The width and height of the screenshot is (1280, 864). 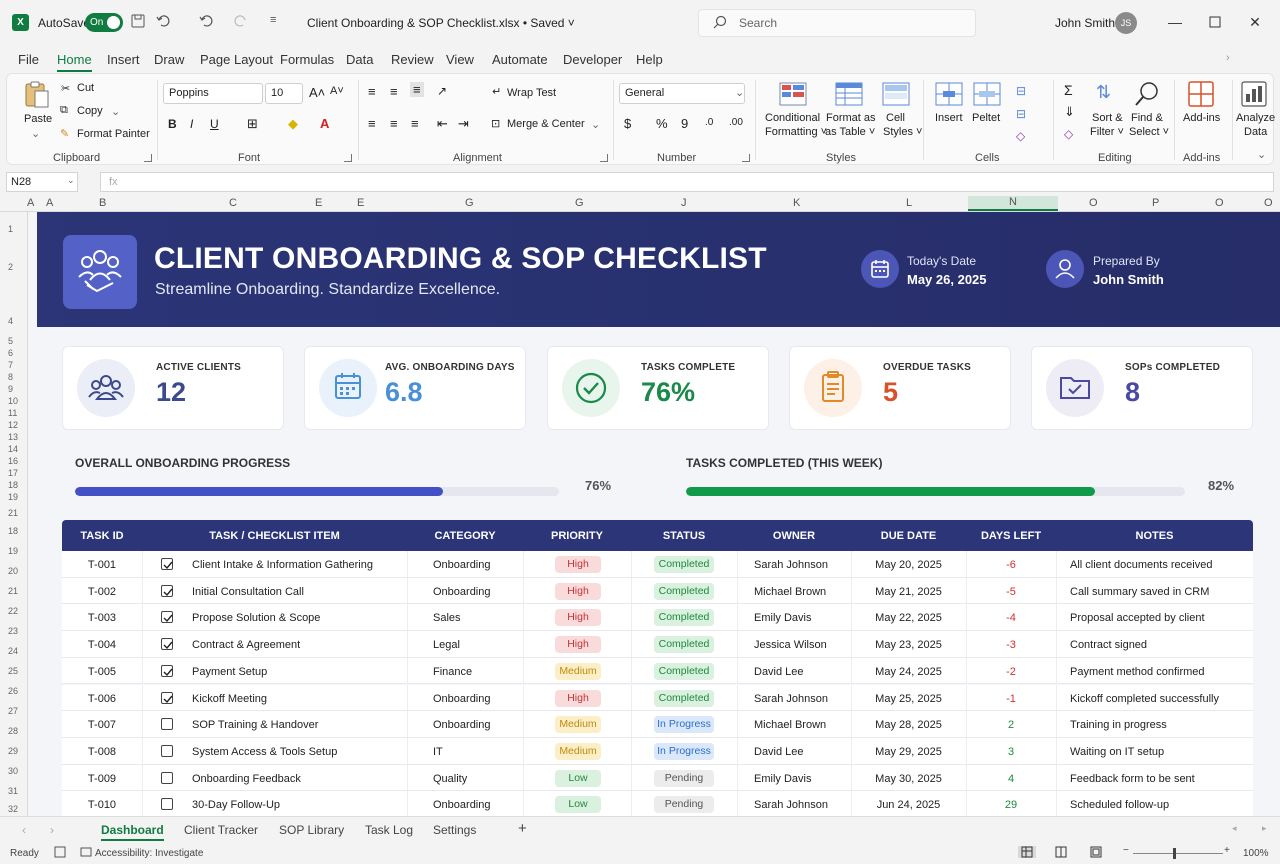 I want to click on tab-file: File, so click(x=28, y=59).